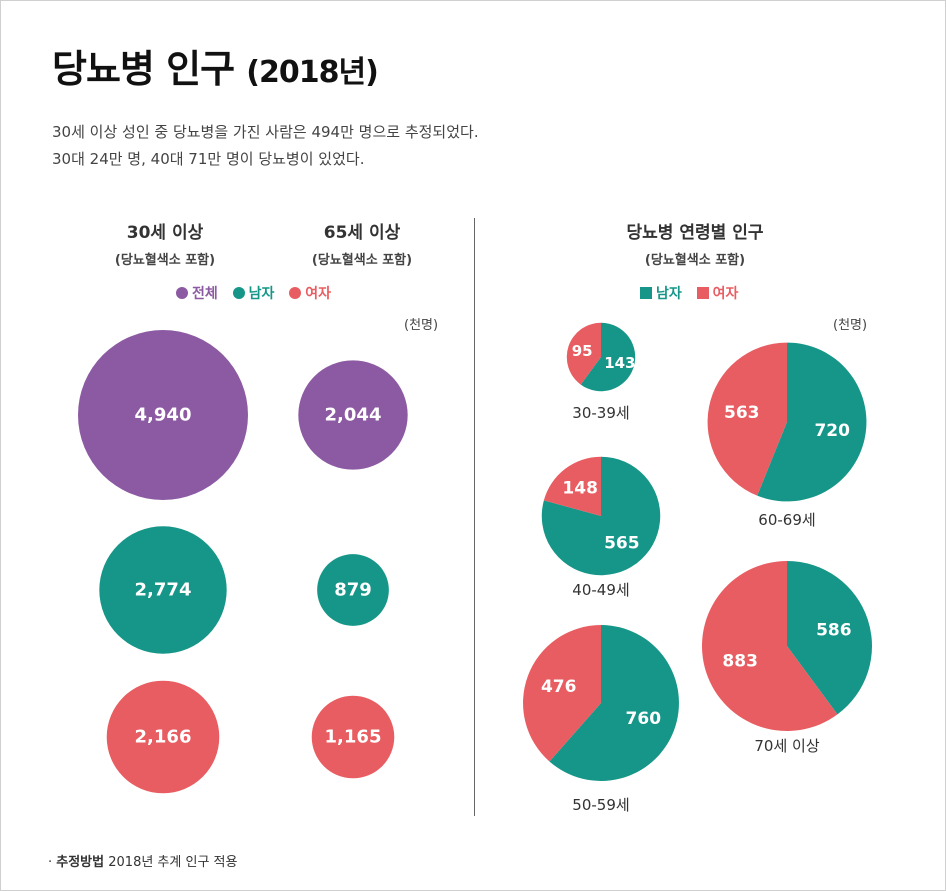 The height and width of the screenshot is (891, 946). I want to click on pie-3-male, so click(614, 703).